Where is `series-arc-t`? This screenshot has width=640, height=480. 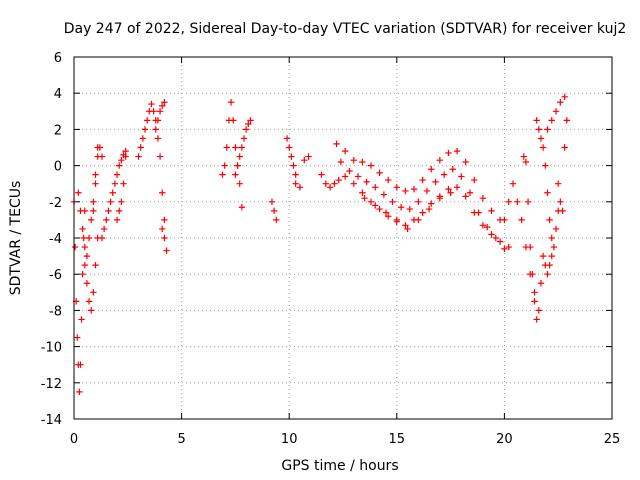
series-arc-t is located at coordinates (556, 113).